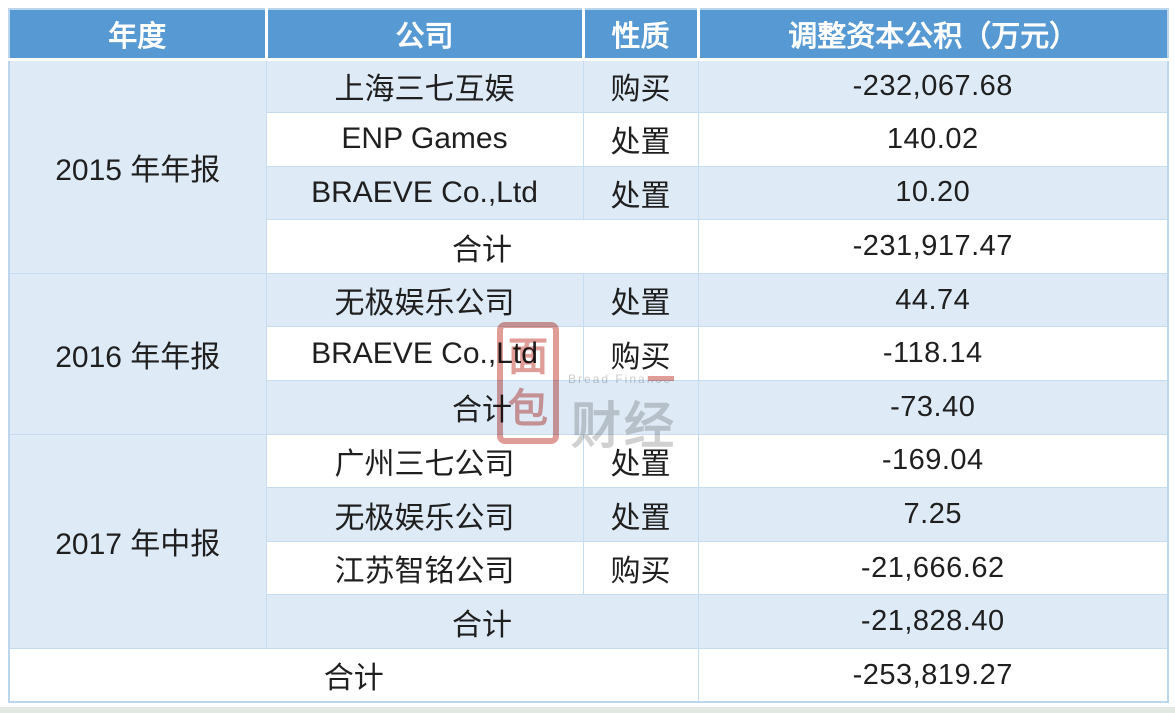 The width and height of the screenshot is (1175, 713). What do you see at coordinates (933, 514) in the screenshot?
I see `value-cell: 7.25` at bounding box center [933, 514].